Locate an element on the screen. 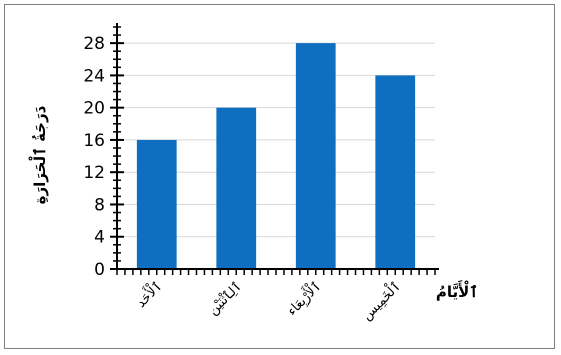 This screenshot has height=355, width=561. y-tick-label: 4 is located at coordinates (99, 238).